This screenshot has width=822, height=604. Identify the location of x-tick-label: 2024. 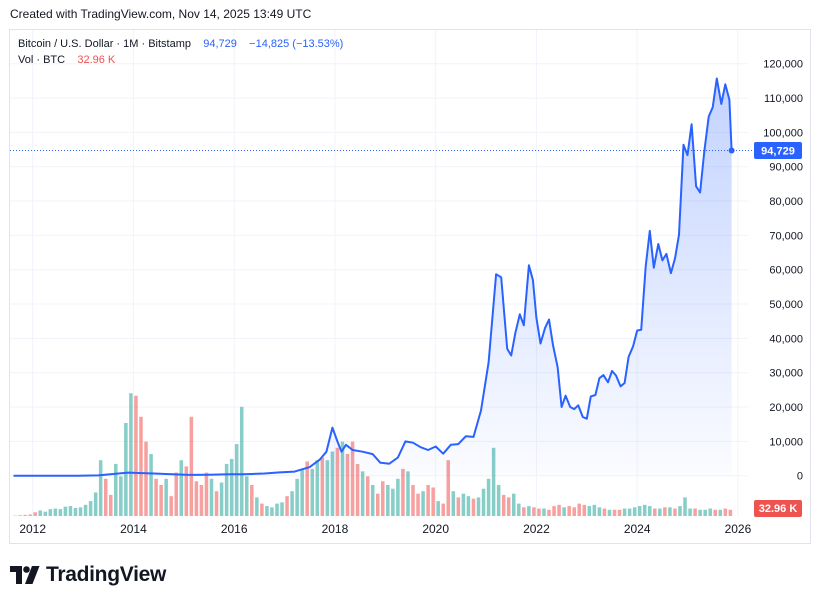
(637, 529).